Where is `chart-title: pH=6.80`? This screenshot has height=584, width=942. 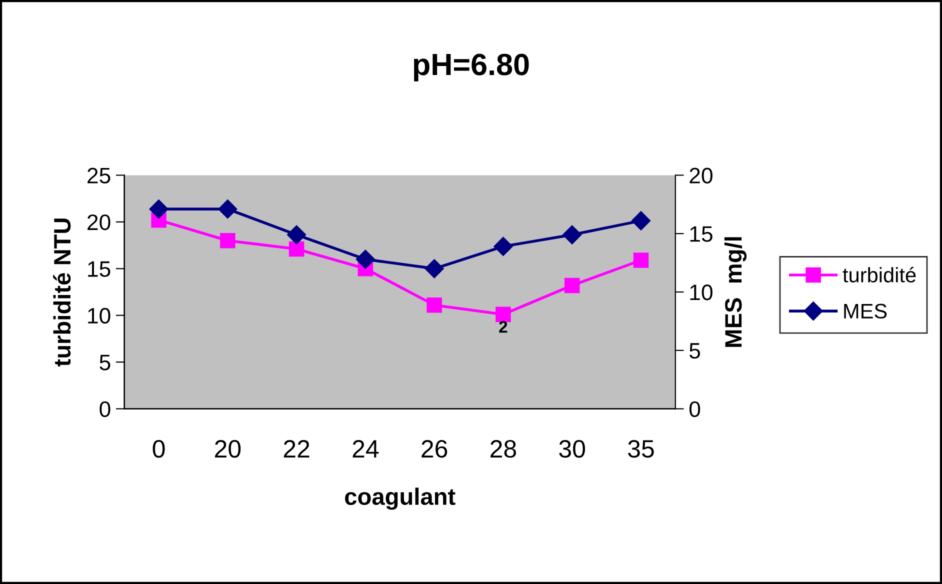
chart-title: pH=6.80 is located at coordinates (471, 68).